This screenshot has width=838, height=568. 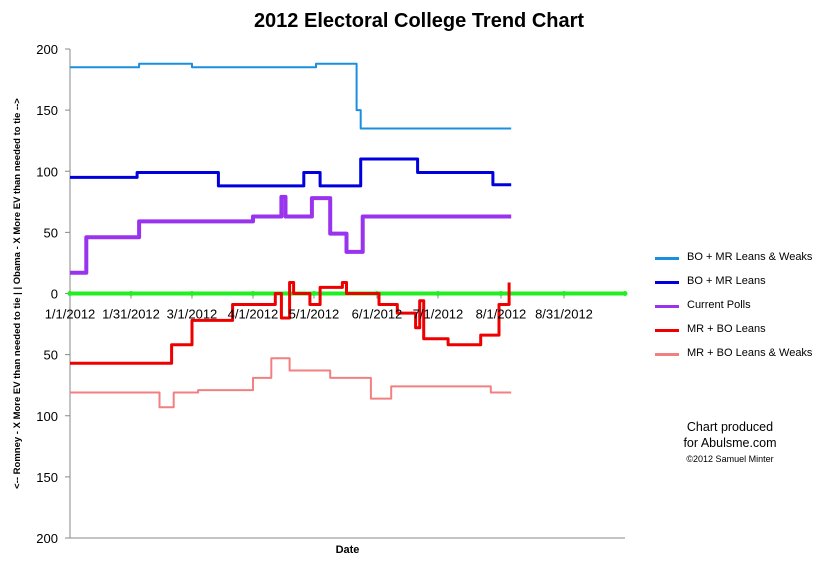 I want to click on x-tick-label: 4/1/2012, so click(x=253, y=314).